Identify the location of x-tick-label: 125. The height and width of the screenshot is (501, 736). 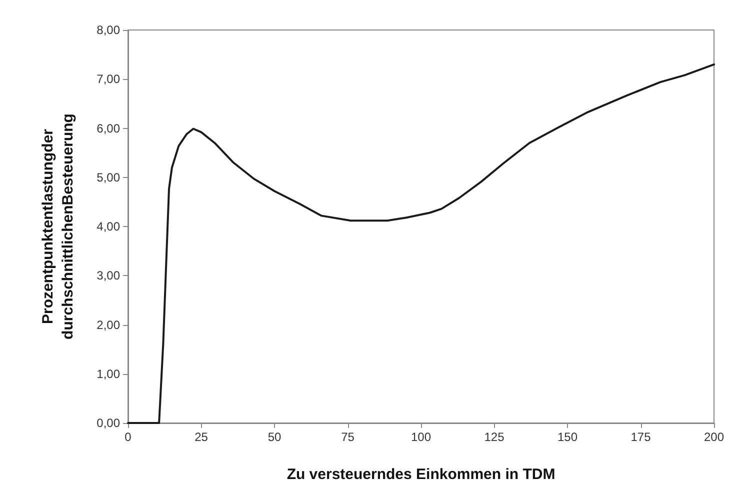
(494, 437).